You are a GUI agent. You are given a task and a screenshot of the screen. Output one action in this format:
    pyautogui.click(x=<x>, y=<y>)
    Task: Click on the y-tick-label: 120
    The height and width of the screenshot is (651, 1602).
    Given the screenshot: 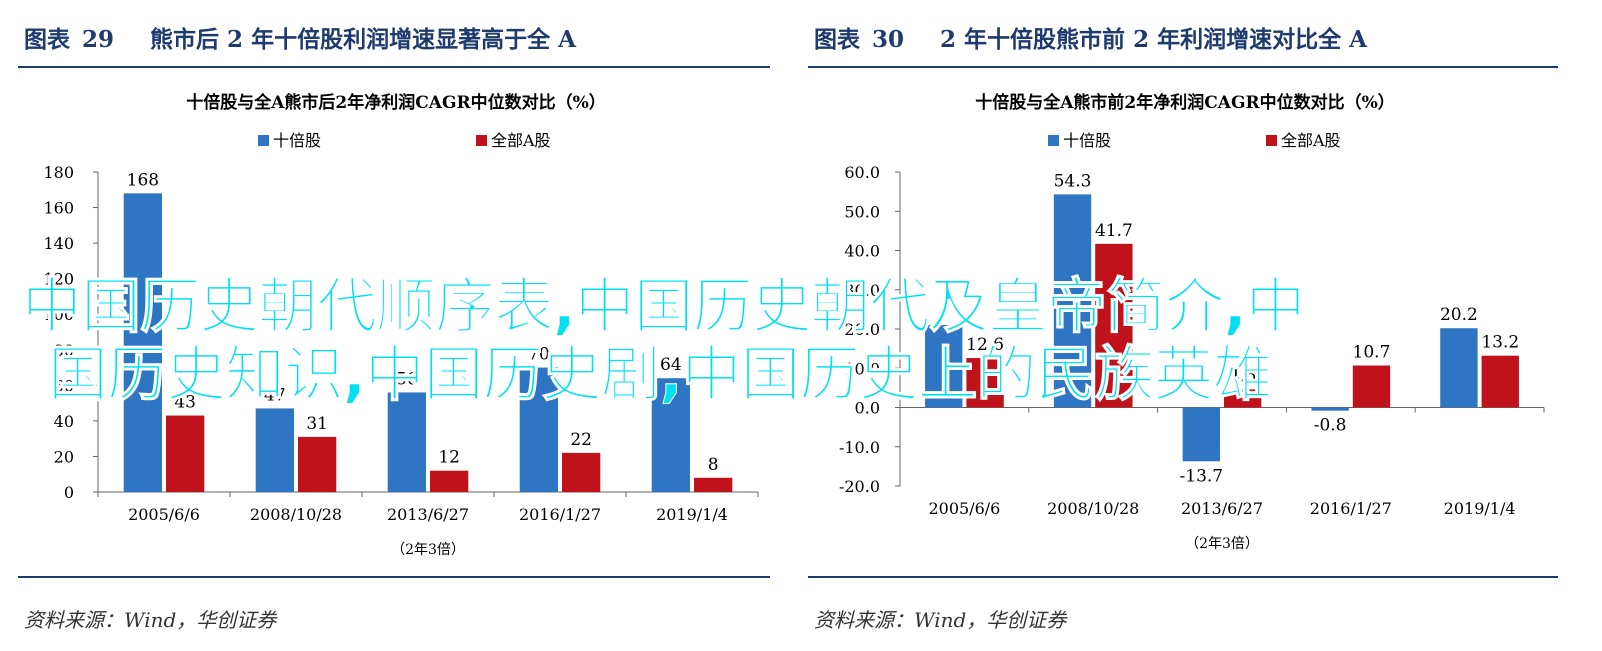 What is the action you would take?
    pyautogui.click(x=58, y=279)
    